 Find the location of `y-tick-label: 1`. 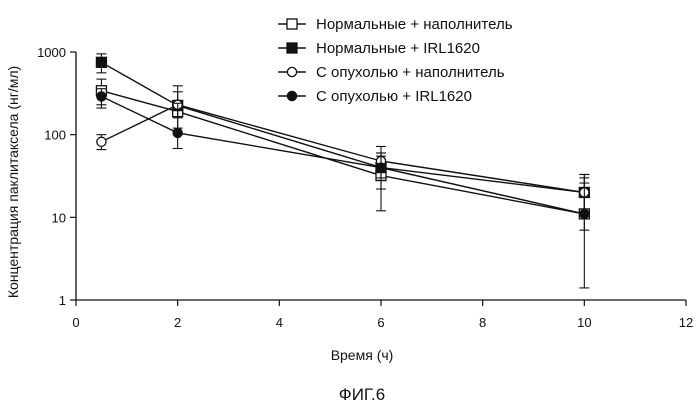

y-tick-label: 1 is located at coordinates (62, 300).